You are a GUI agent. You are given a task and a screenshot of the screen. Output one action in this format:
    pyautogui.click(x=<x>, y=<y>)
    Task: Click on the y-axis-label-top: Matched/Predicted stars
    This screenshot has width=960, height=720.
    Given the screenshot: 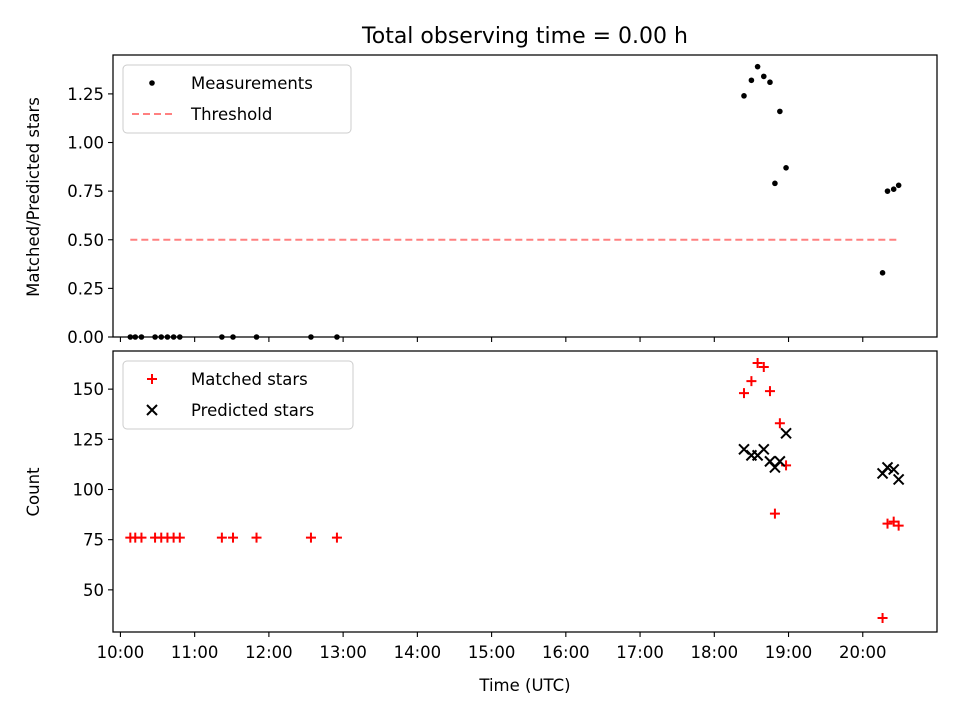 What is the action you would take?
    pyautogui.click(x=33, y=197)
    